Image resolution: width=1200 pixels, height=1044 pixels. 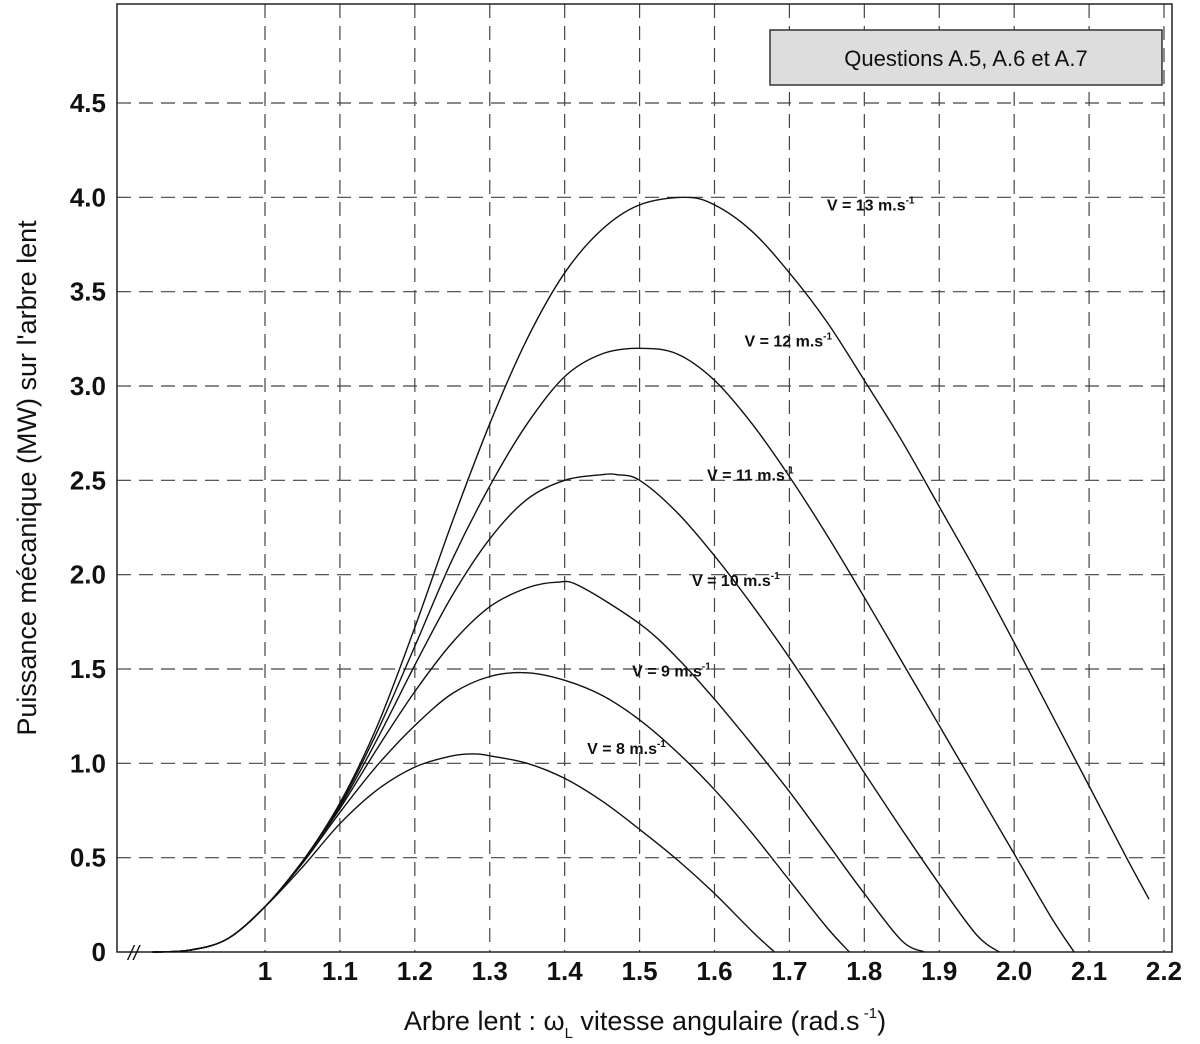 What do you see at coordinates (88, 386) in the screenshot?
I see `y-tick-label: 3.0` at bounding box center [88, 386].